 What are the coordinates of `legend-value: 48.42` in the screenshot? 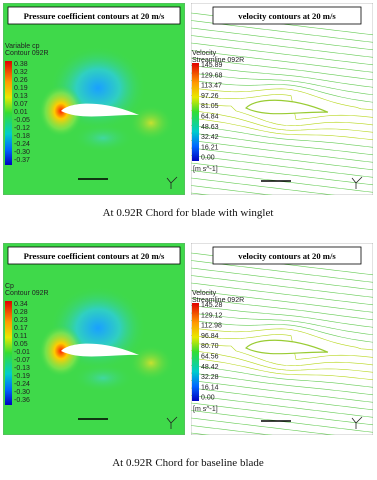 It's located at (210, 367).